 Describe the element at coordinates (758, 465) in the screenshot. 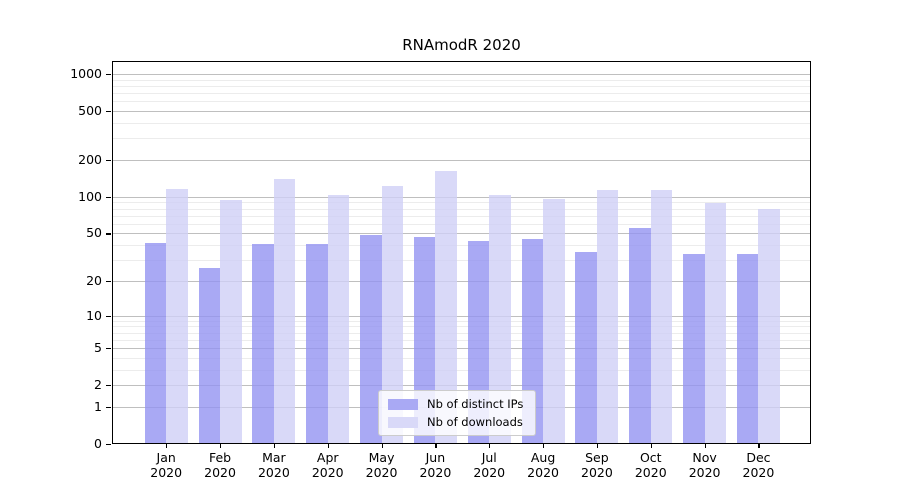

I see `x-tick-label-dec: Dec 2020` at that location.